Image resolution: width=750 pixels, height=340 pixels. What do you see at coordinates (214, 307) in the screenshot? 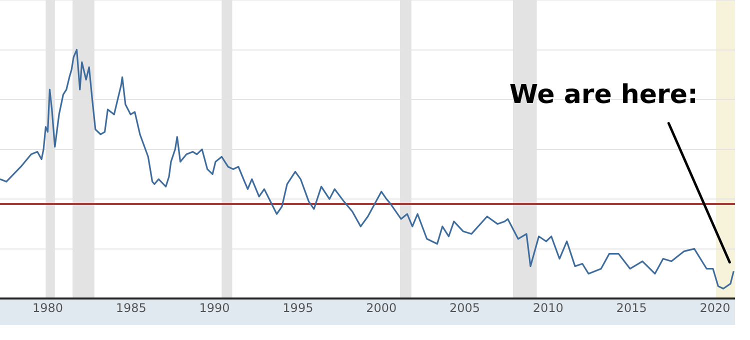
I see `x-tick-label: 1990` at bounding box center [214, 307].